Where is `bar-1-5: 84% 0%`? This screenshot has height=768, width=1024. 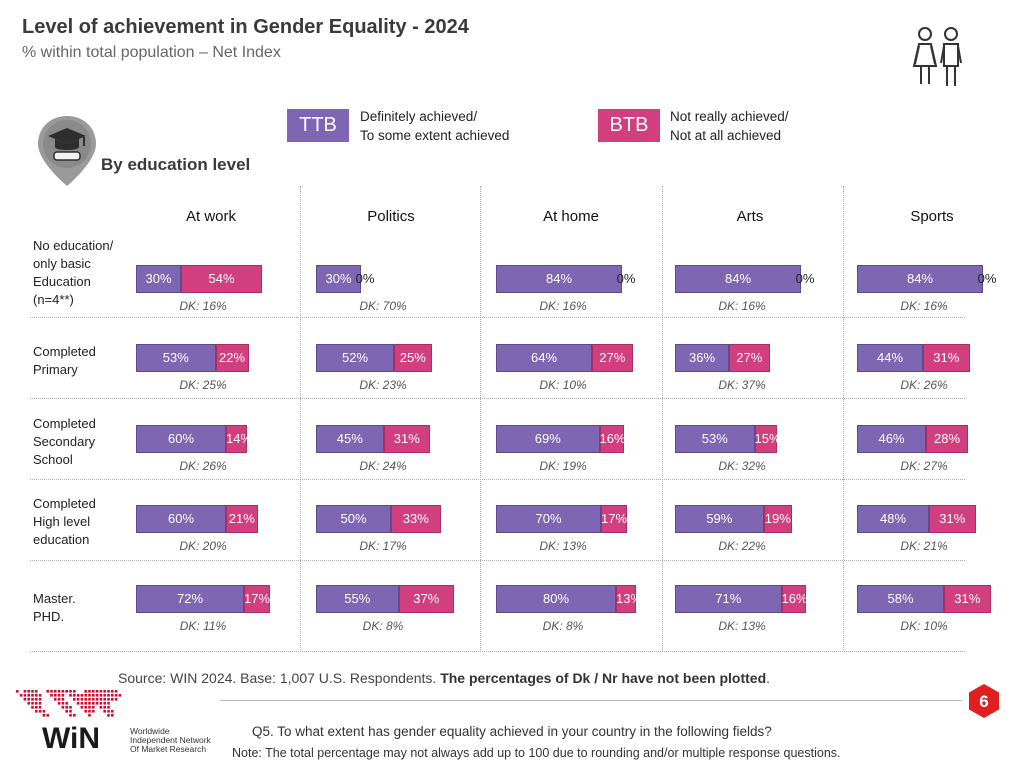 bar-1-5: 84% 0% is located at coordinates (932, 279).